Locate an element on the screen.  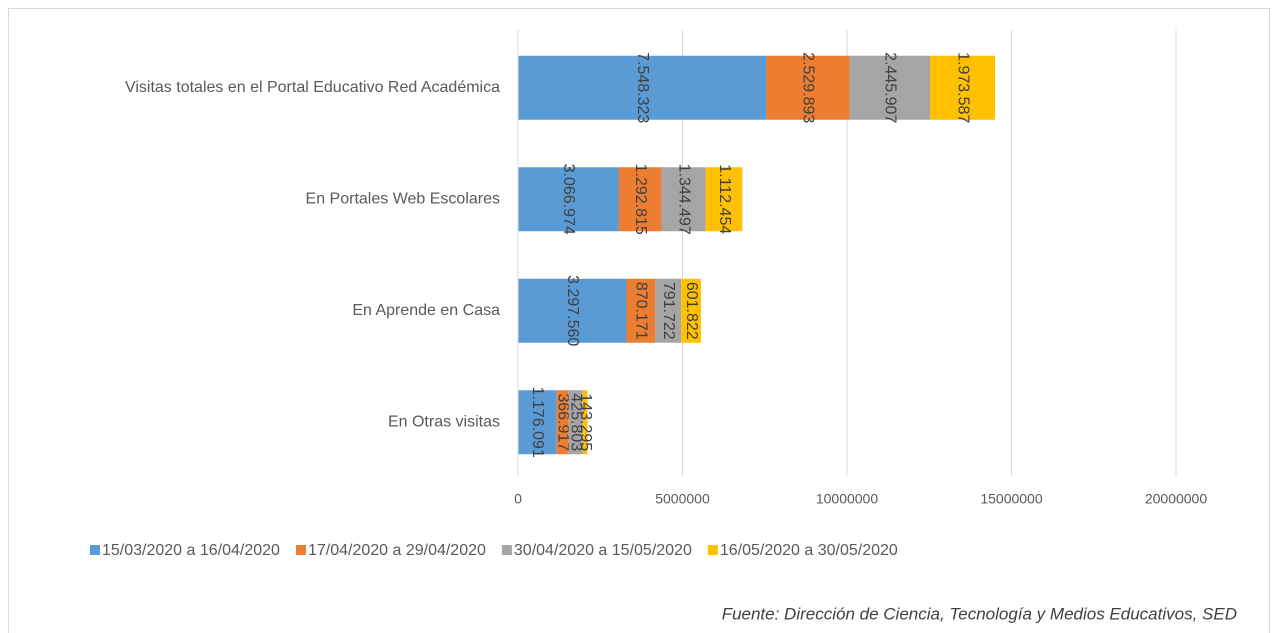
legend-label: 16/05/2020 a 30/05/2020 is located at coordinates (809, 550).